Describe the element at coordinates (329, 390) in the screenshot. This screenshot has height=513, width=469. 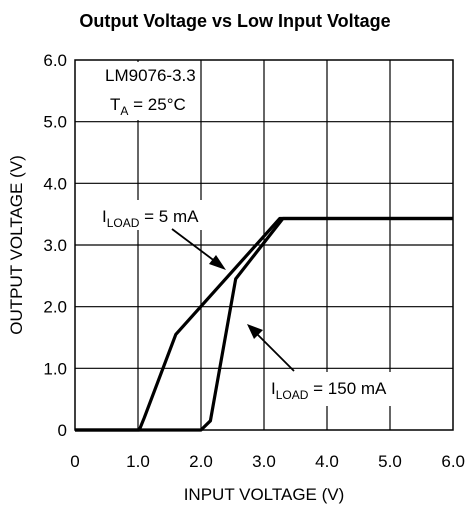
I see `series-label-150ma: ILOAD = 150 mA` at that location.